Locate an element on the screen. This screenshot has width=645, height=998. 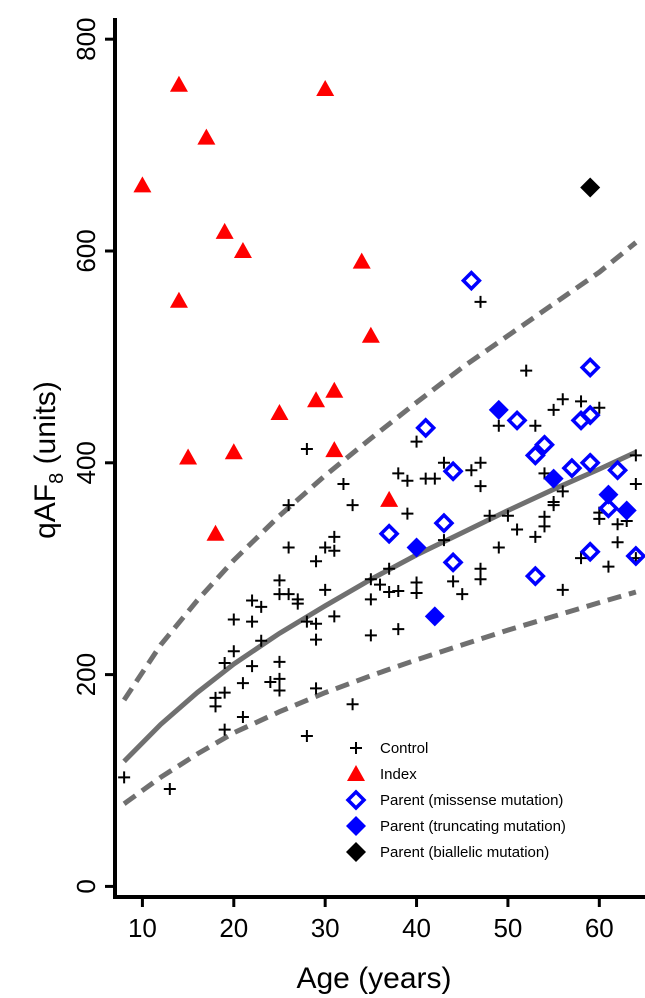
x-tick-label: 60 is located at coordinates (599, 928).